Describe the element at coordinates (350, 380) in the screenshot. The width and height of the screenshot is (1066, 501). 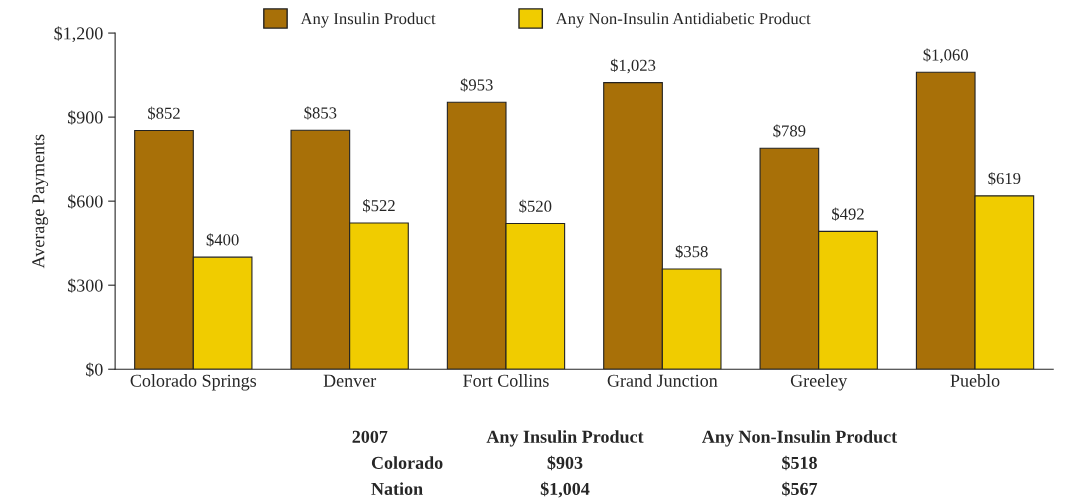
I see `x-tick-label: Denver` at that location.